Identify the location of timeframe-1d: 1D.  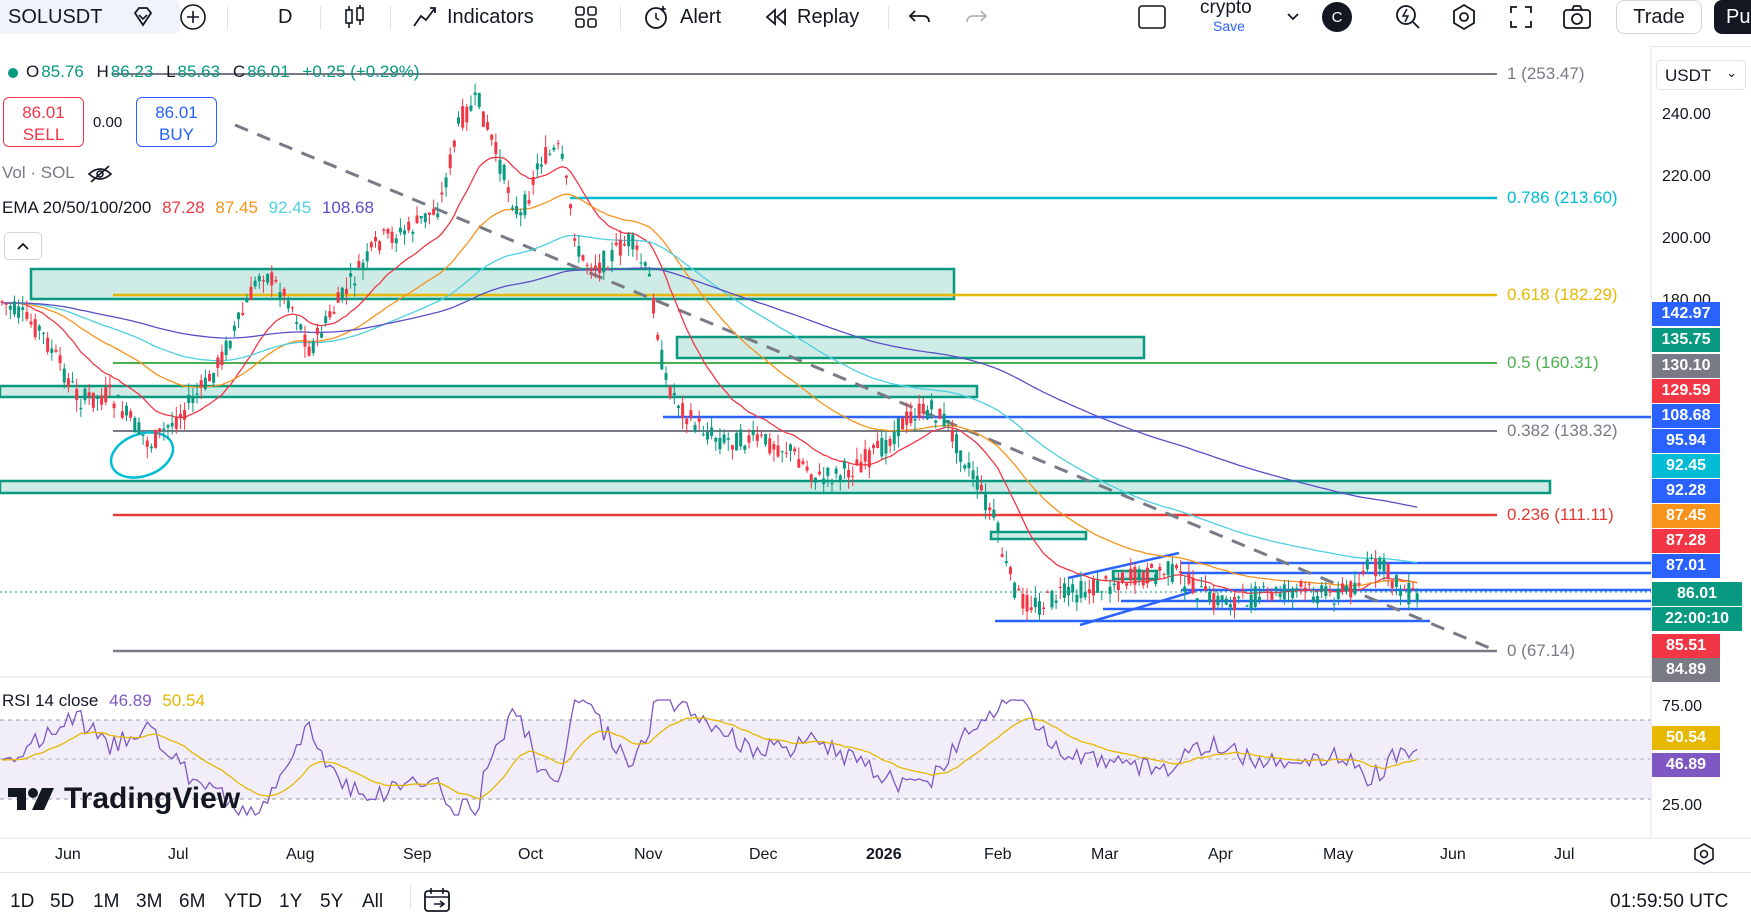
(22, 901).